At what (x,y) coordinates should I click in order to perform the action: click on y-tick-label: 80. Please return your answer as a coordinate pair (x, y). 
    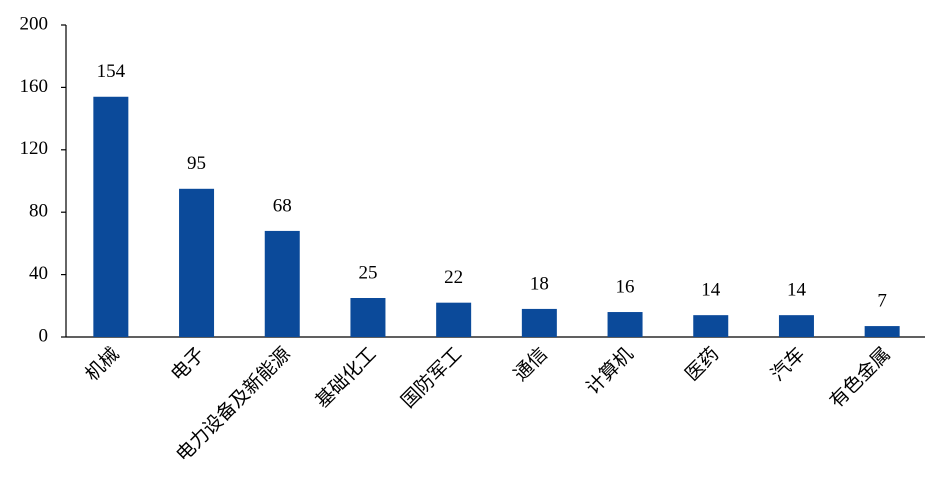
    Looking at the image, I should click on (38, 211).